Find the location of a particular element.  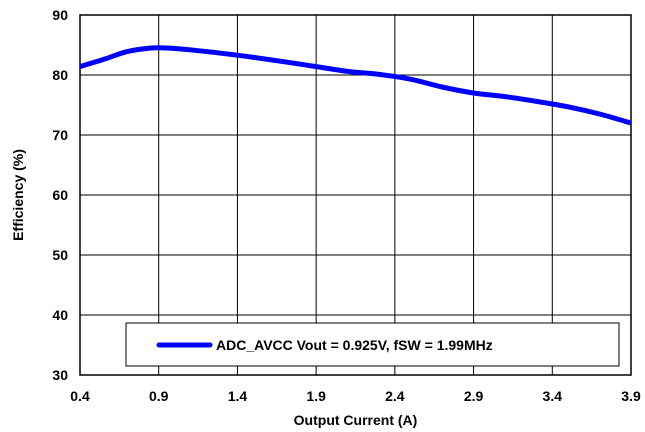

y-tick-label: 70 is located at coordinates (60, 135).